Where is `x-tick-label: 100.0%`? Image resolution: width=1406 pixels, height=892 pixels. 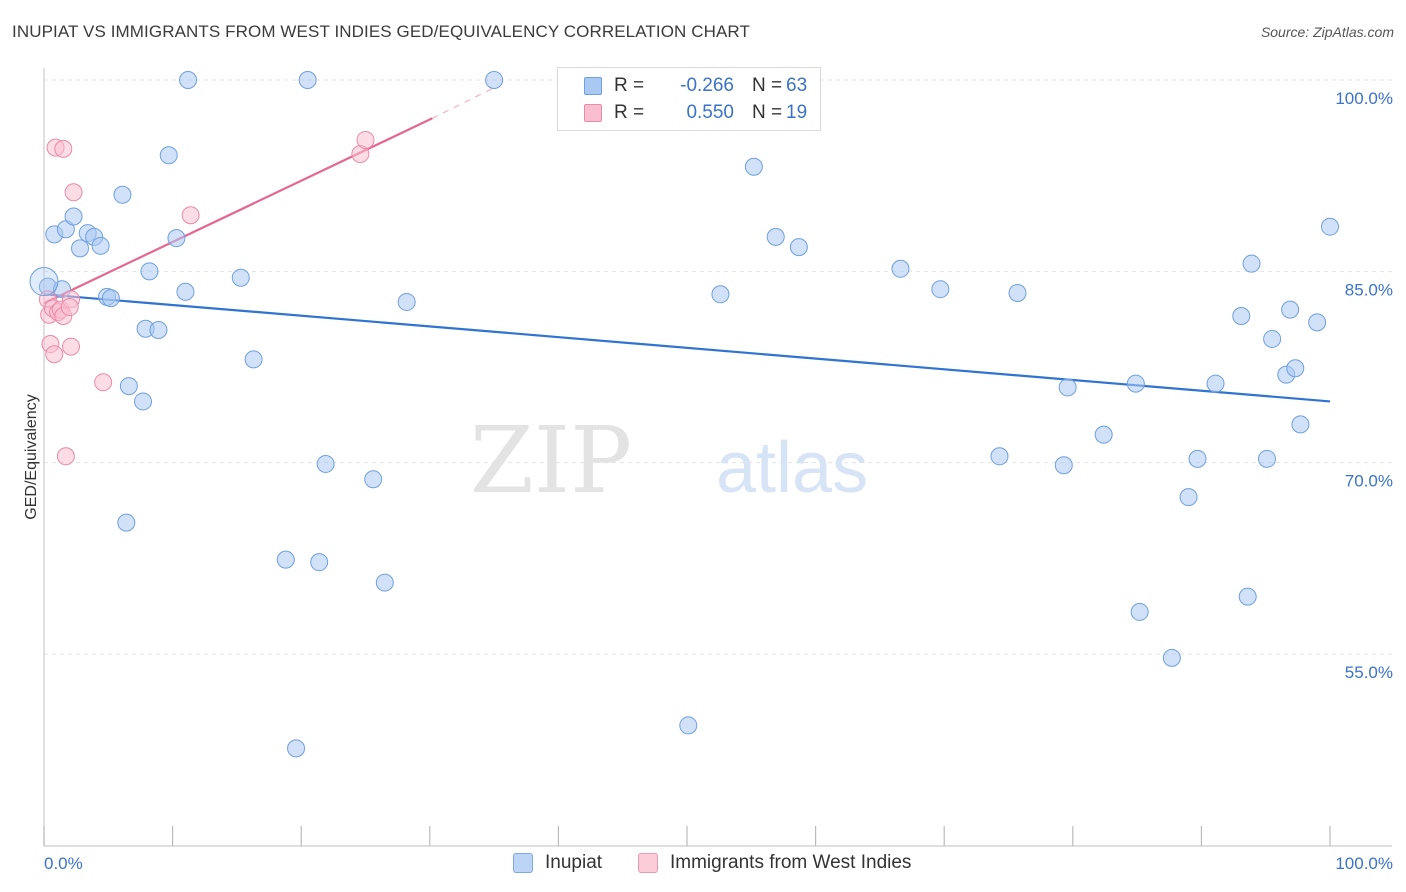
x-tick-label: 100.0% is located at coordinates (1364, 863).